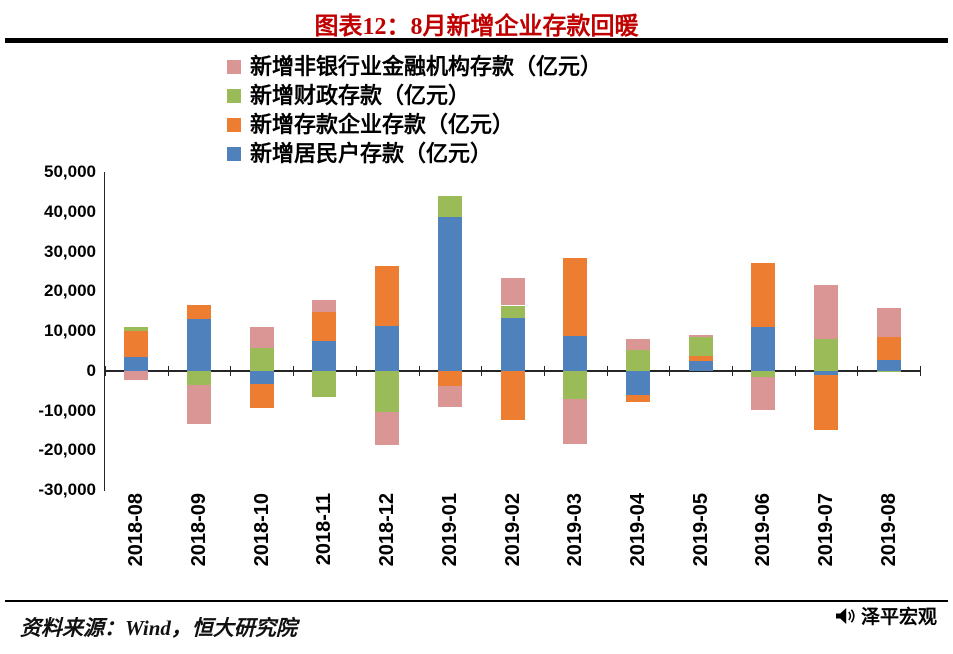 The height and width of the screenshot is (654, 953). I want to click on y-axis-tick-label: 40,000, so click(70, 211).